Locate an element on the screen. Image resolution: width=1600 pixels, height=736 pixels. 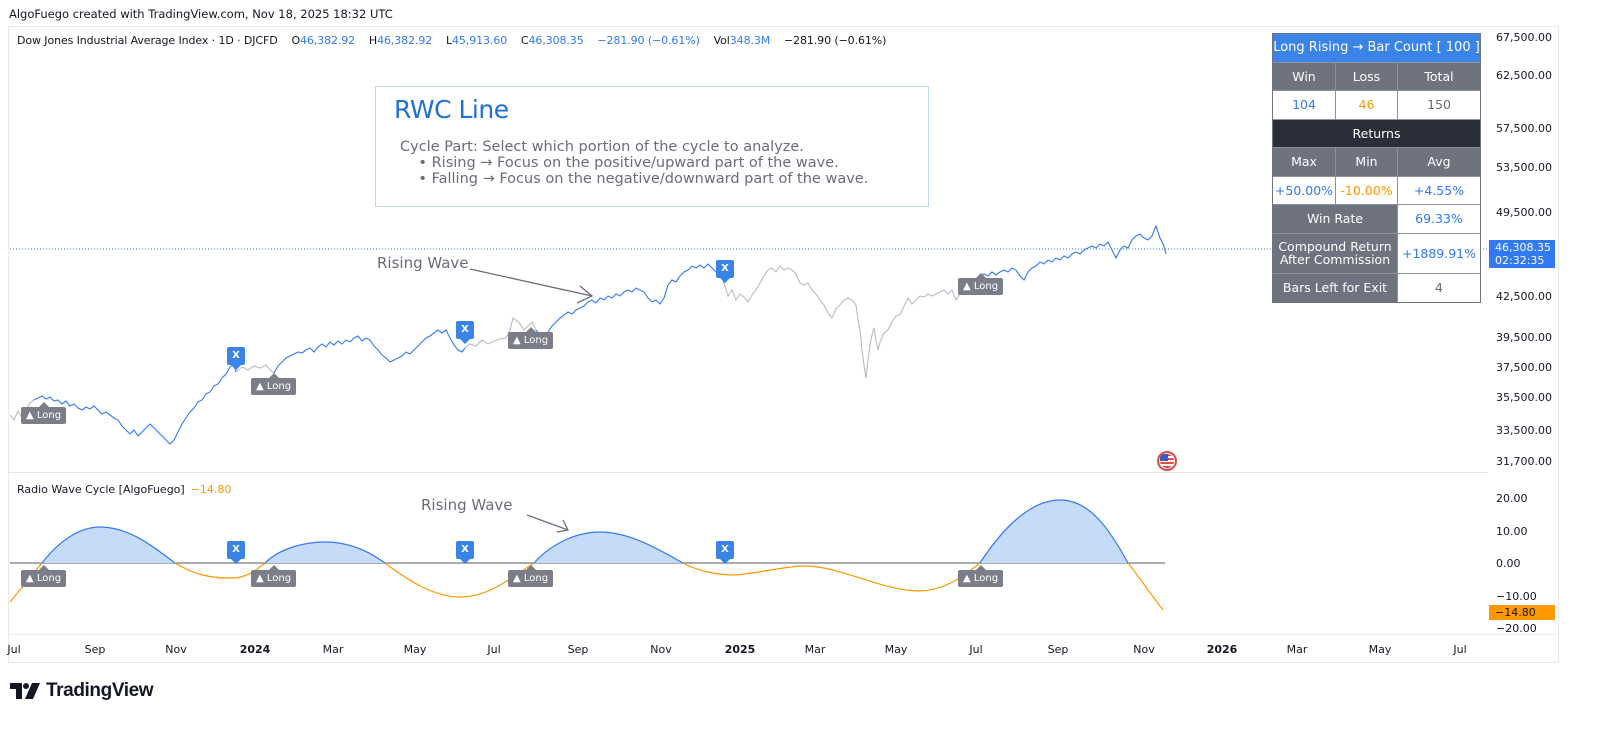
osc-tick: −20.00 is located at coordinates (1516, 628).